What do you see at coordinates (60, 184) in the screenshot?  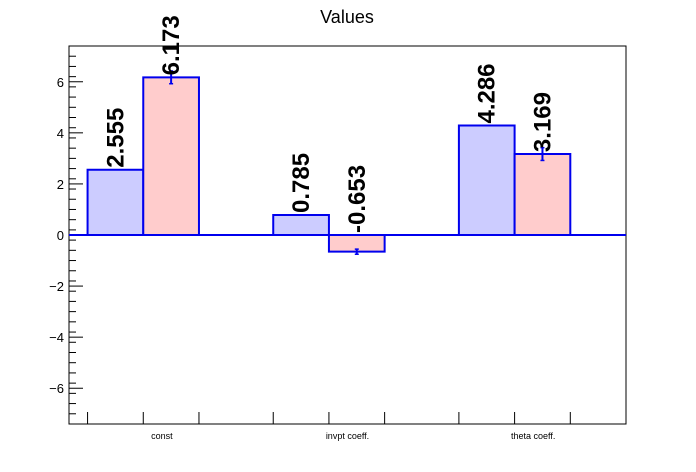 I see `y-tick-label: 2` at bounding box center [60, 184].